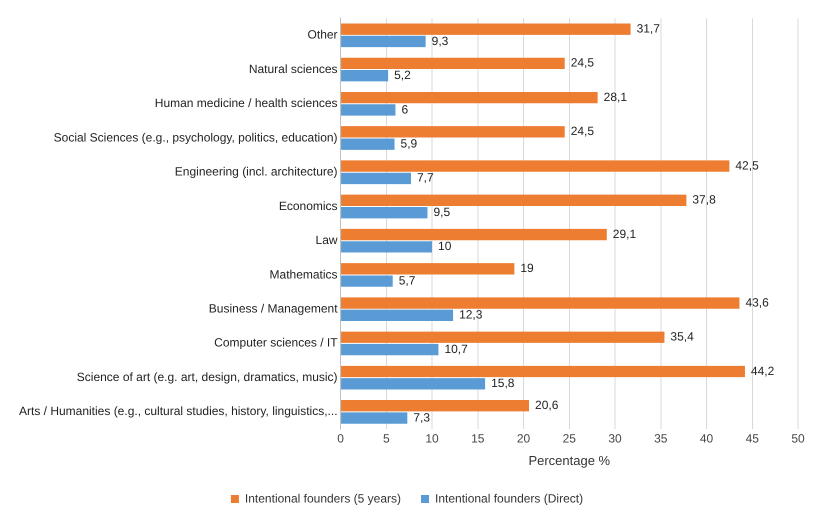 This screenshot has width=826, height=523. I want to click on legend-label: Intentional founders (Direct), so click(509, 498).